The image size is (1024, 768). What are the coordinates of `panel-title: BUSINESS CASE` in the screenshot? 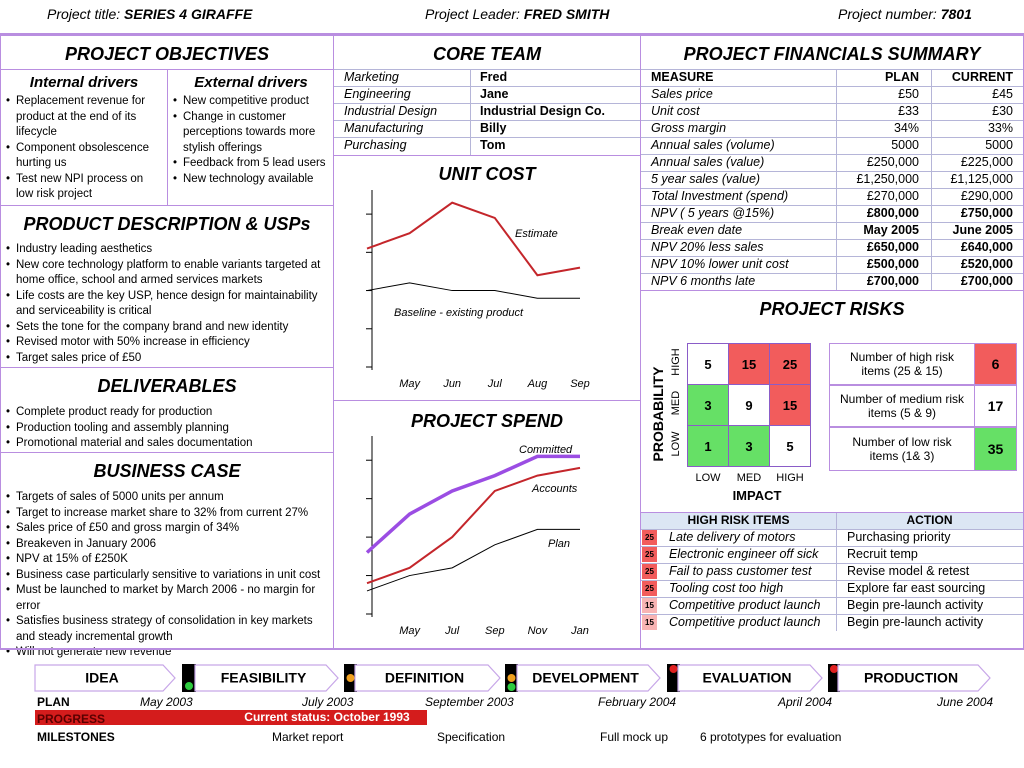 It's located at (167, 471).